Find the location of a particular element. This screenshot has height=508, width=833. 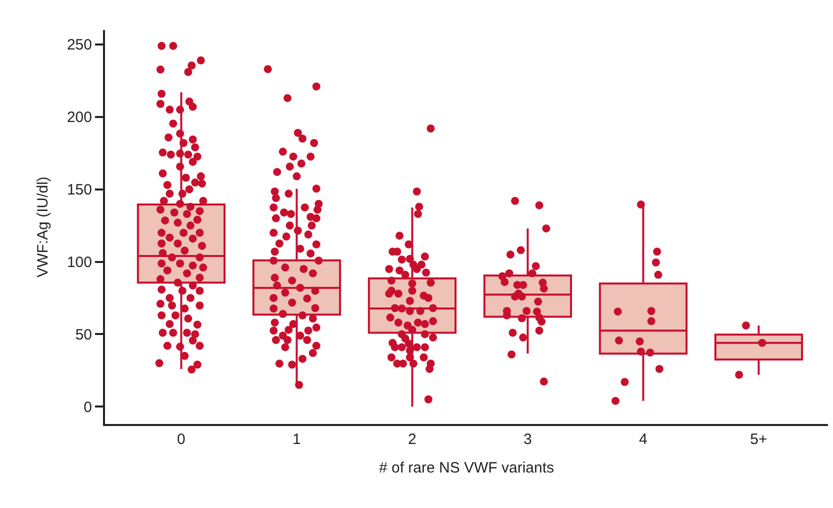

x-tick-label: 2 is located at coordinates (412, 439).